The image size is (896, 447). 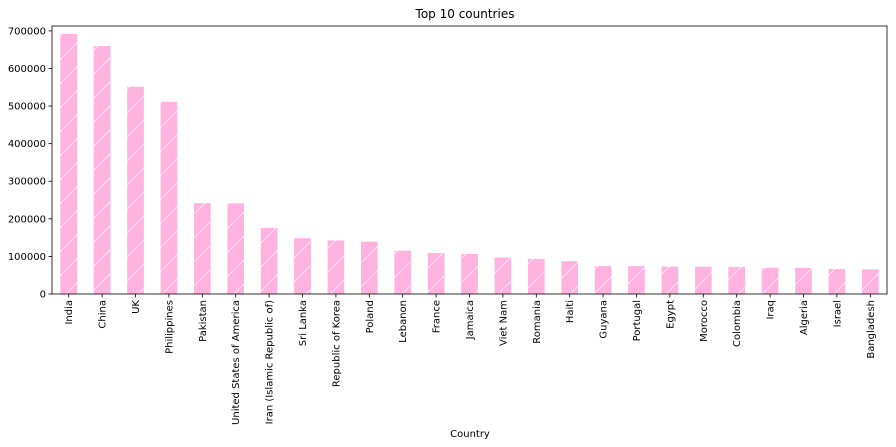 I want to click on x-tick-label: Iraq, so click(x=771, y=310).